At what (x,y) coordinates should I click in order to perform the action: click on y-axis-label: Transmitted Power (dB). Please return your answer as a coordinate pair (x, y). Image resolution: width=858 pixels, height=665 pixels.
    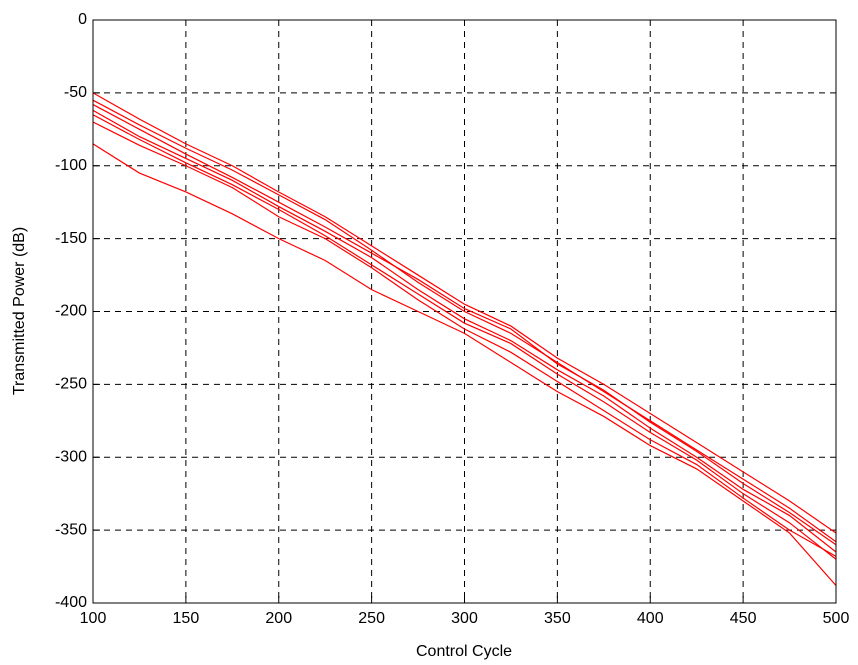
    Looking at the image, I should click on (19, 311).